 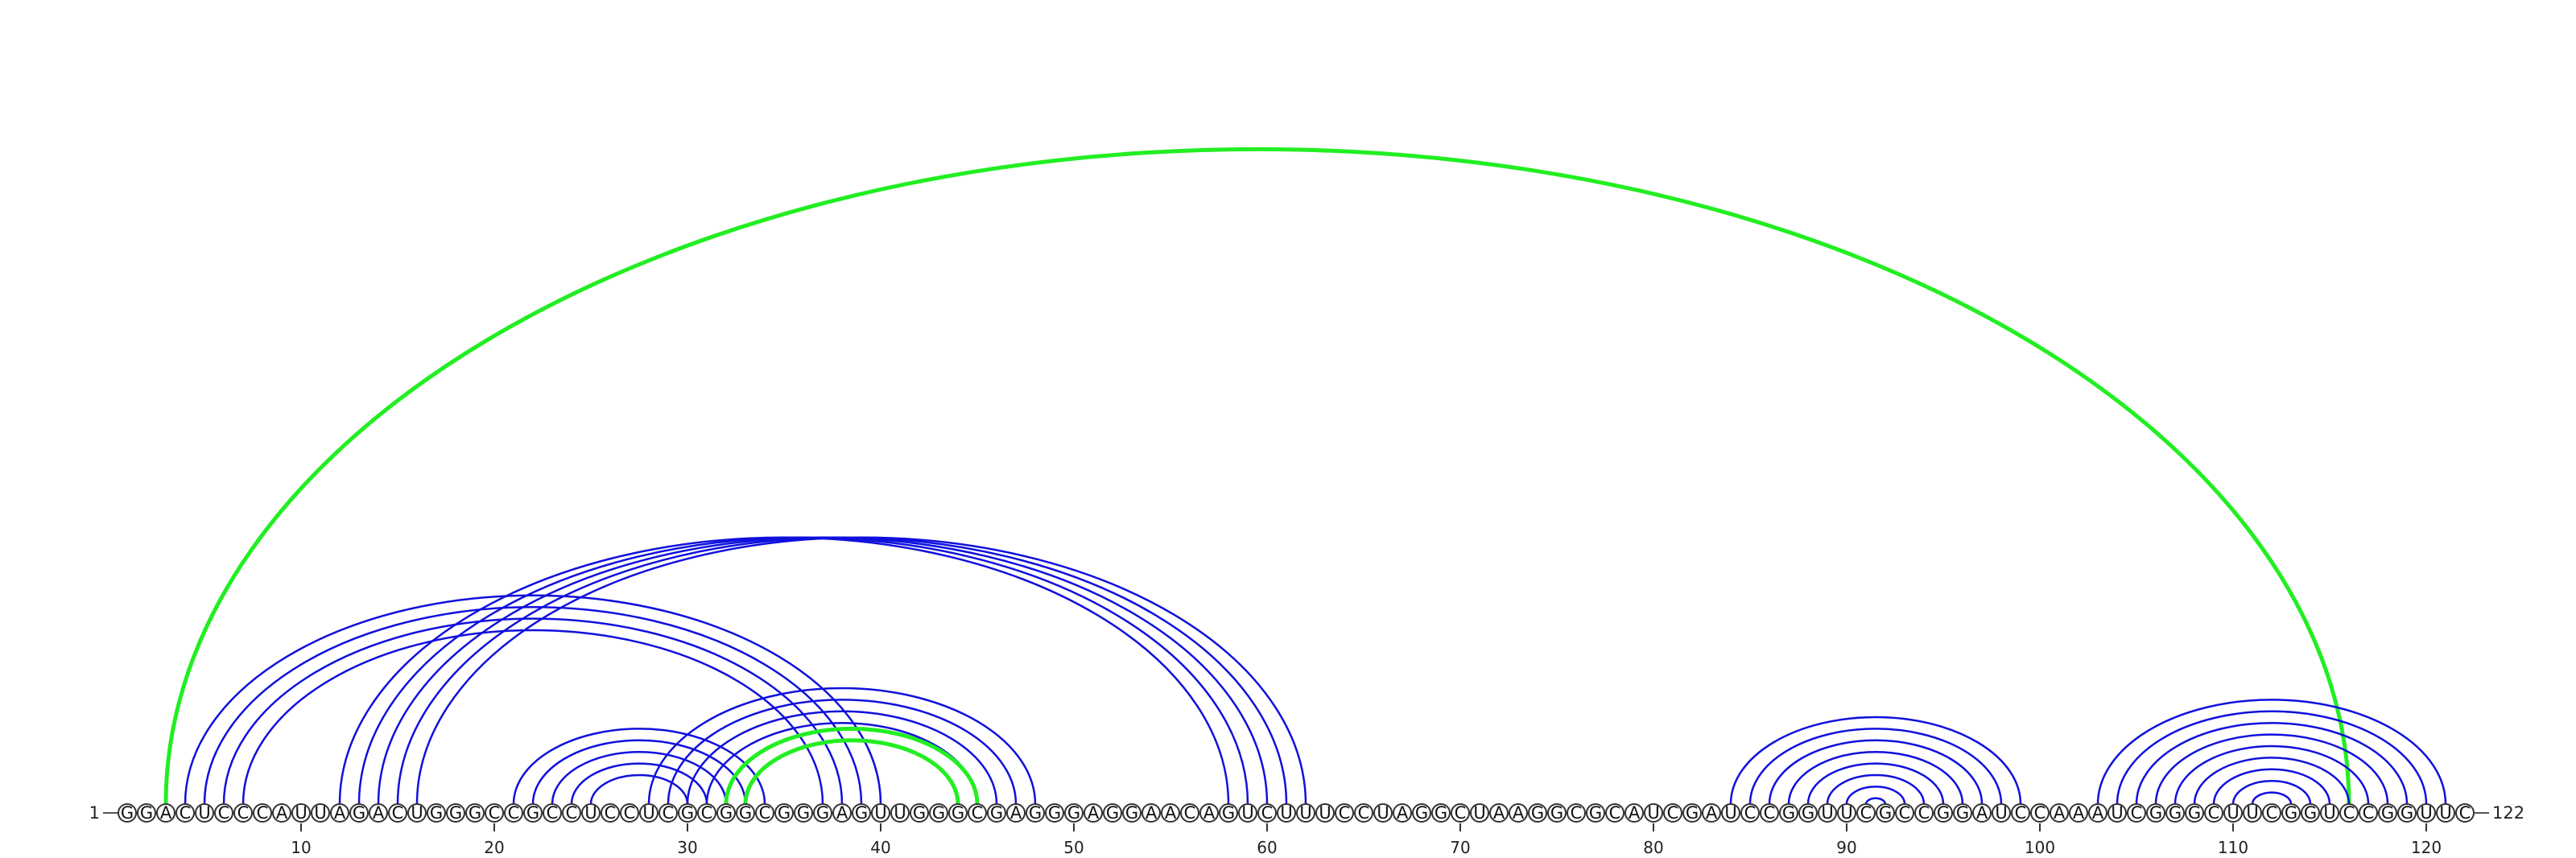 I want to click on nucleotide-85: C, so click(x=1750, y=813).